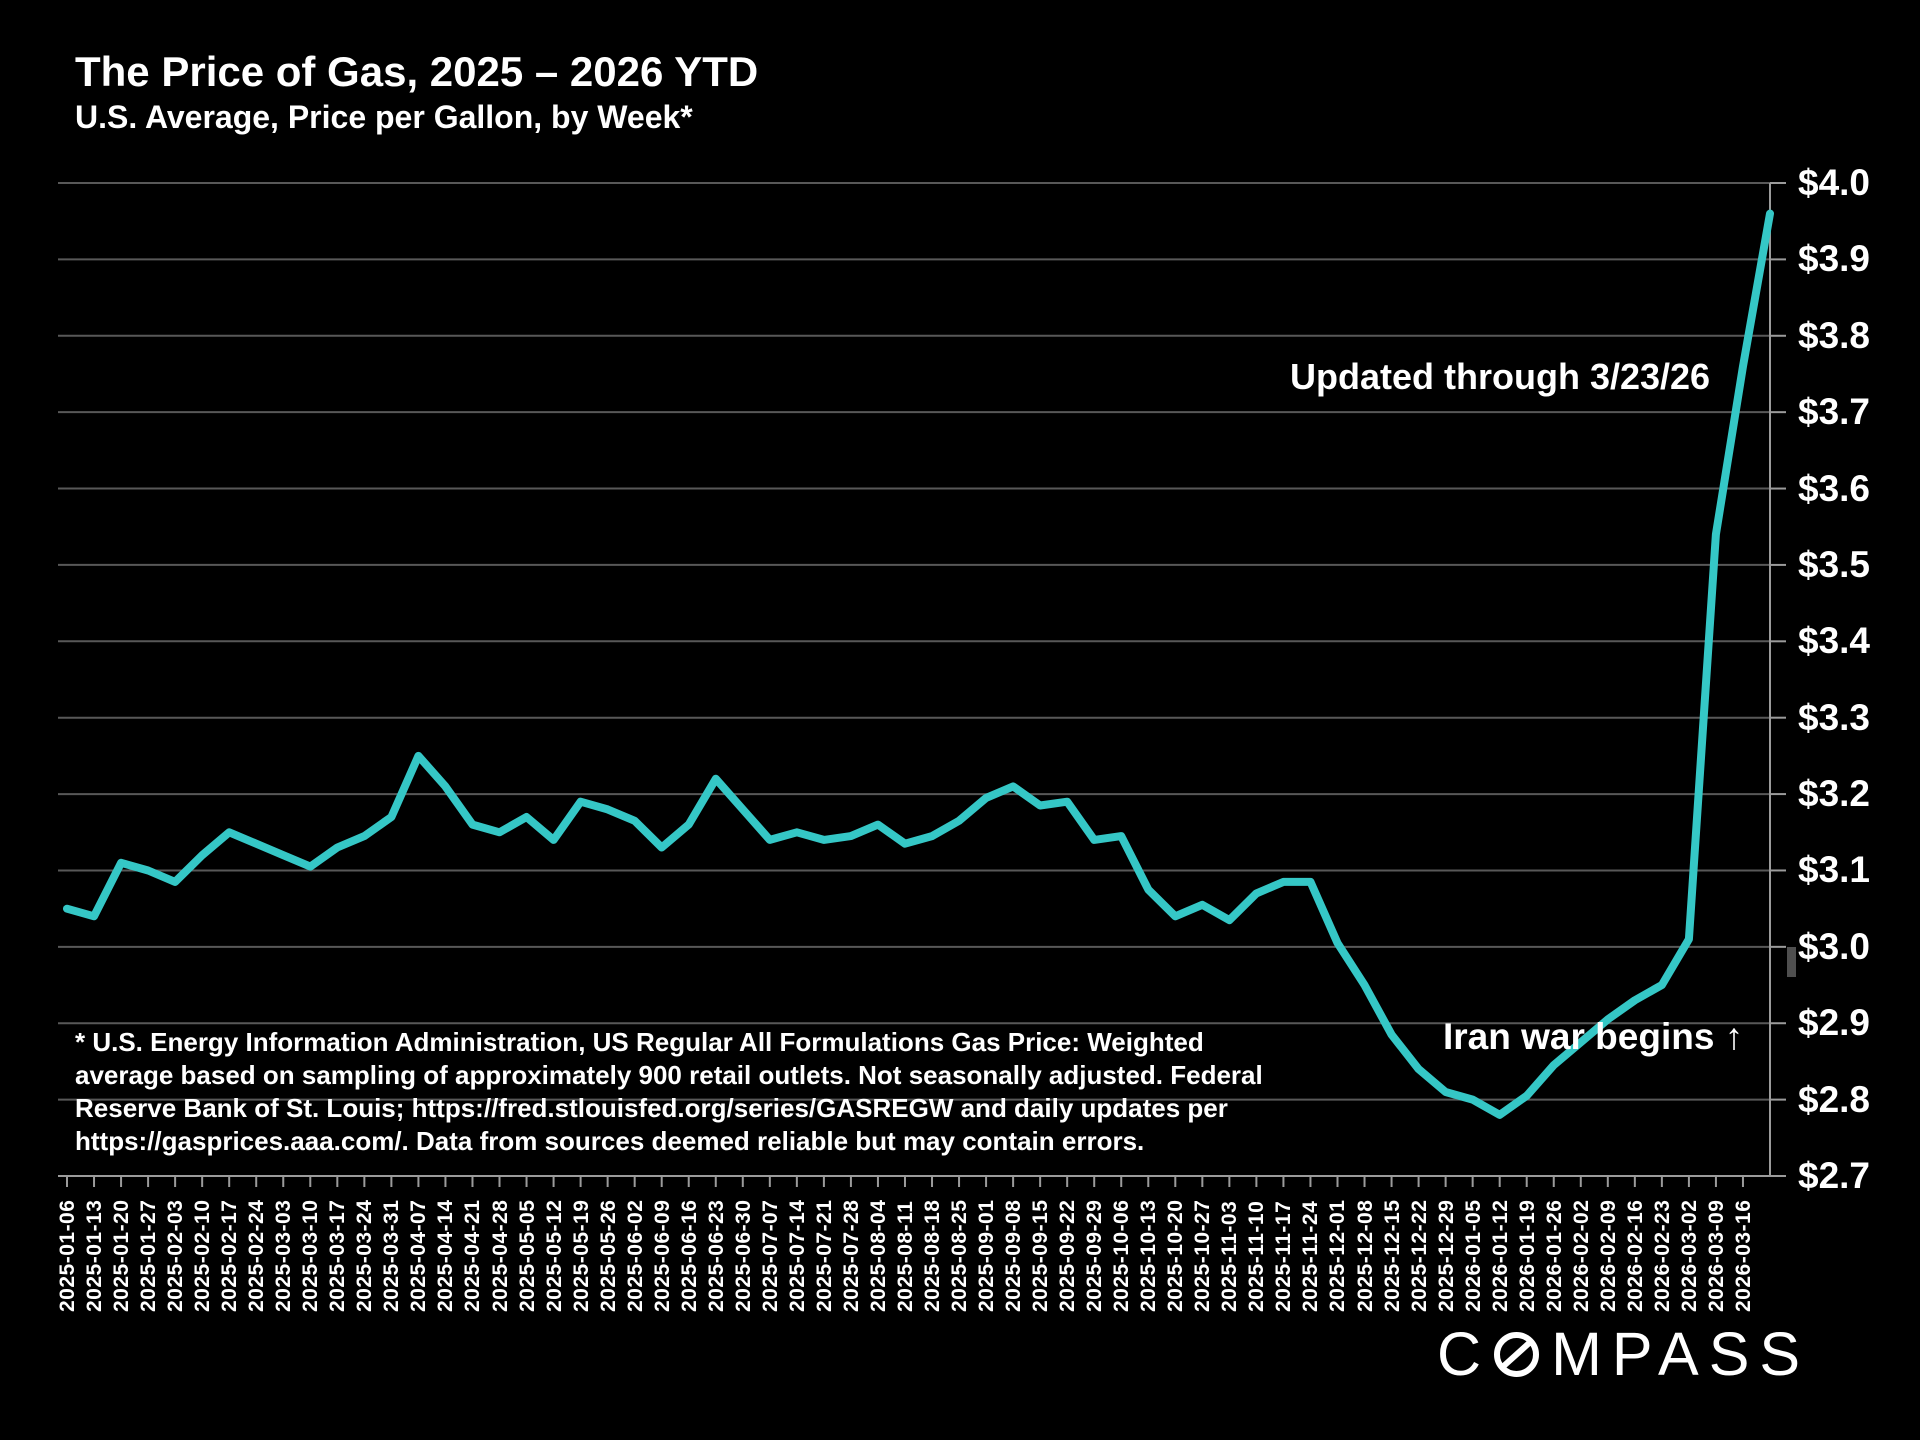 Image resolution: width=1920 pixels, height=1440 pixels. Describe the element at coordinates (1041, 1255) in the screenshot. I see `x-axis-label: 2025-09-15` at that location.